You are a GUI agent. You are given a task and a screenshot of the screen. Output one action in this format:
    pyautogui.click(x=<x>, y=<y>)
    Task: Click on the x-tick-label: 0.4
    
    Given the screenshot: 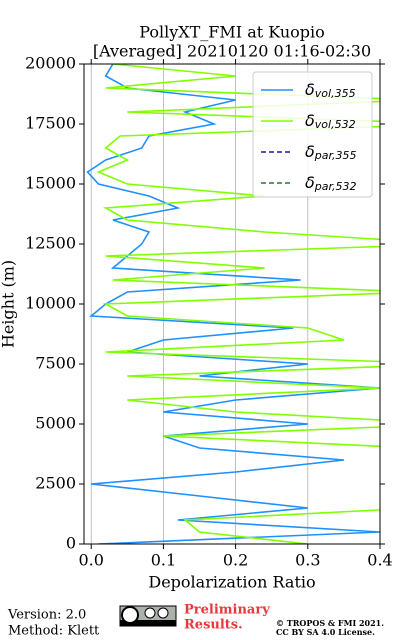 What is the action you would take?
    pyautogui.click(x=379, y=560)
    